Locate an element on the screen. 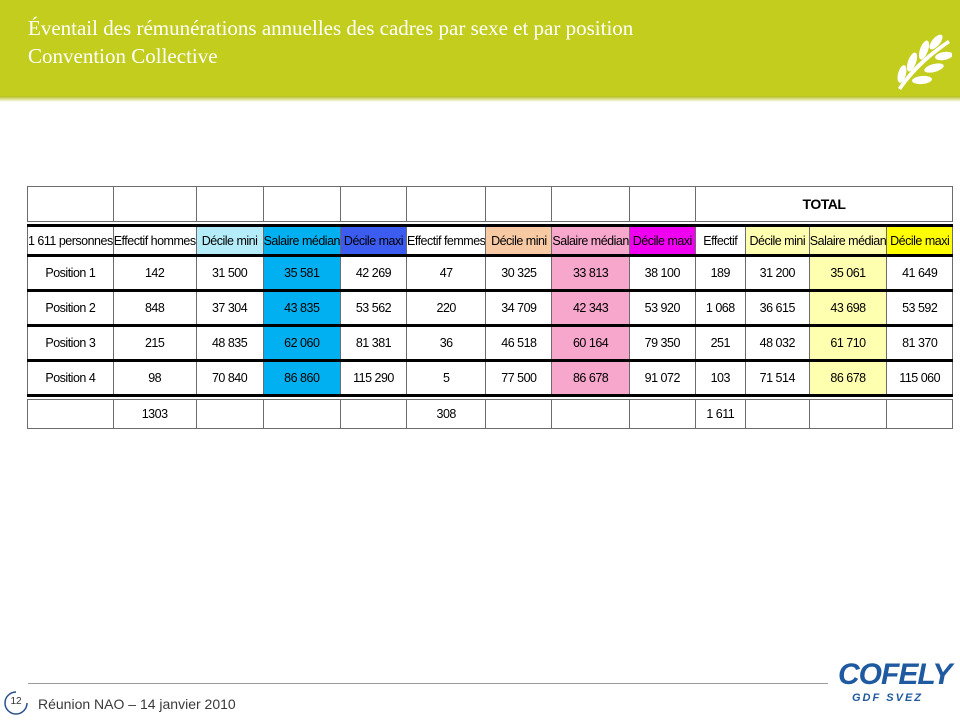 This screenshot has width=960, height=721. header-cell-women-count: Effectif femmes is located at coordinates (446, 240).